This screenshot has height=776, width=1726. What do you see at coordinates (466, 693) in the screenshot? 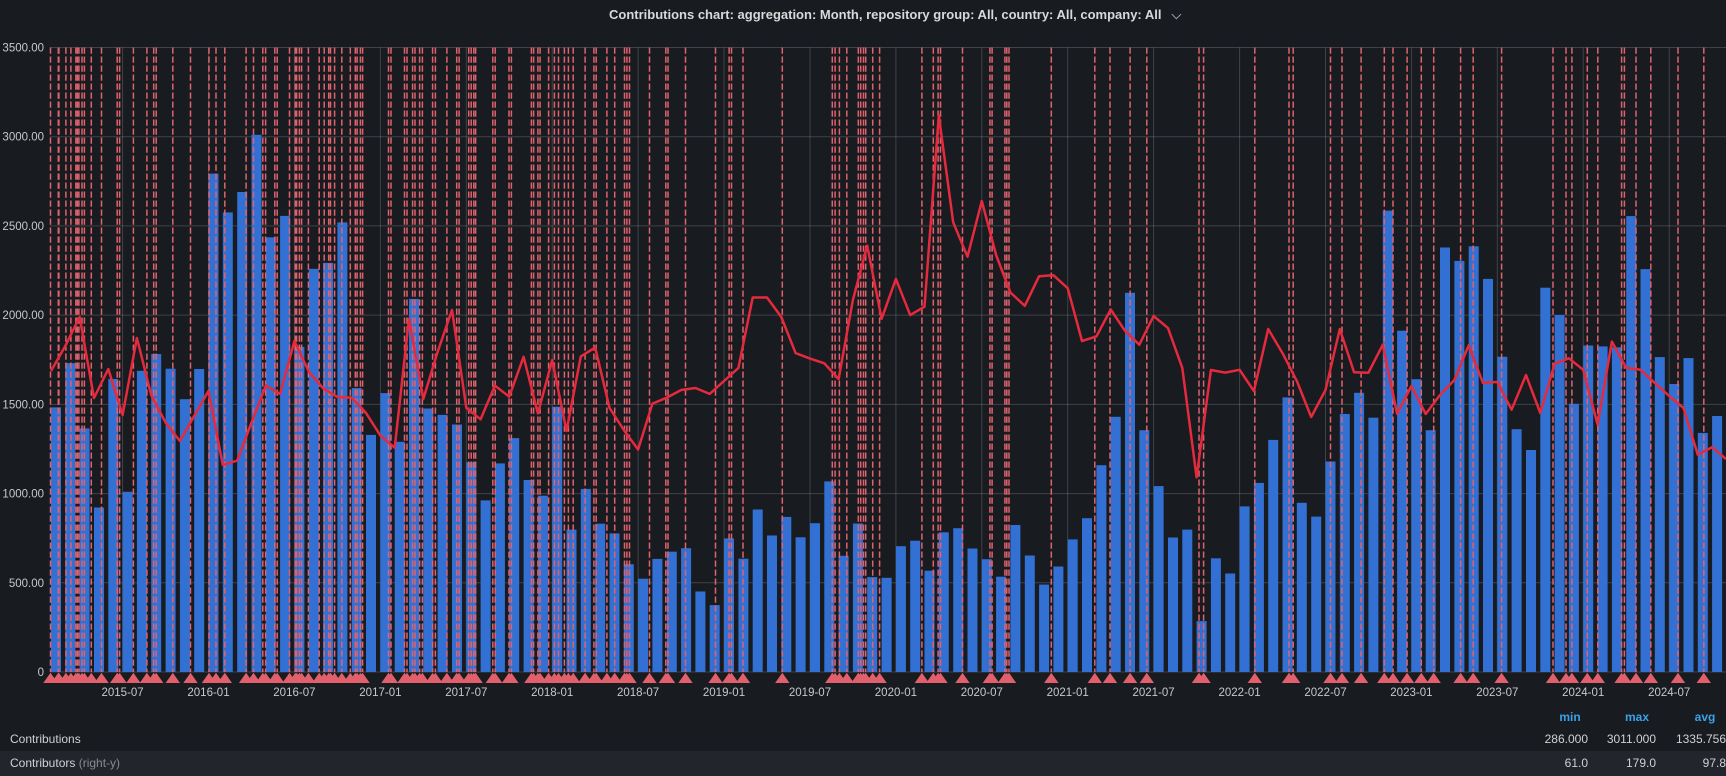
I see `svg-text: 2017-07` at bounding box center [466, 693].